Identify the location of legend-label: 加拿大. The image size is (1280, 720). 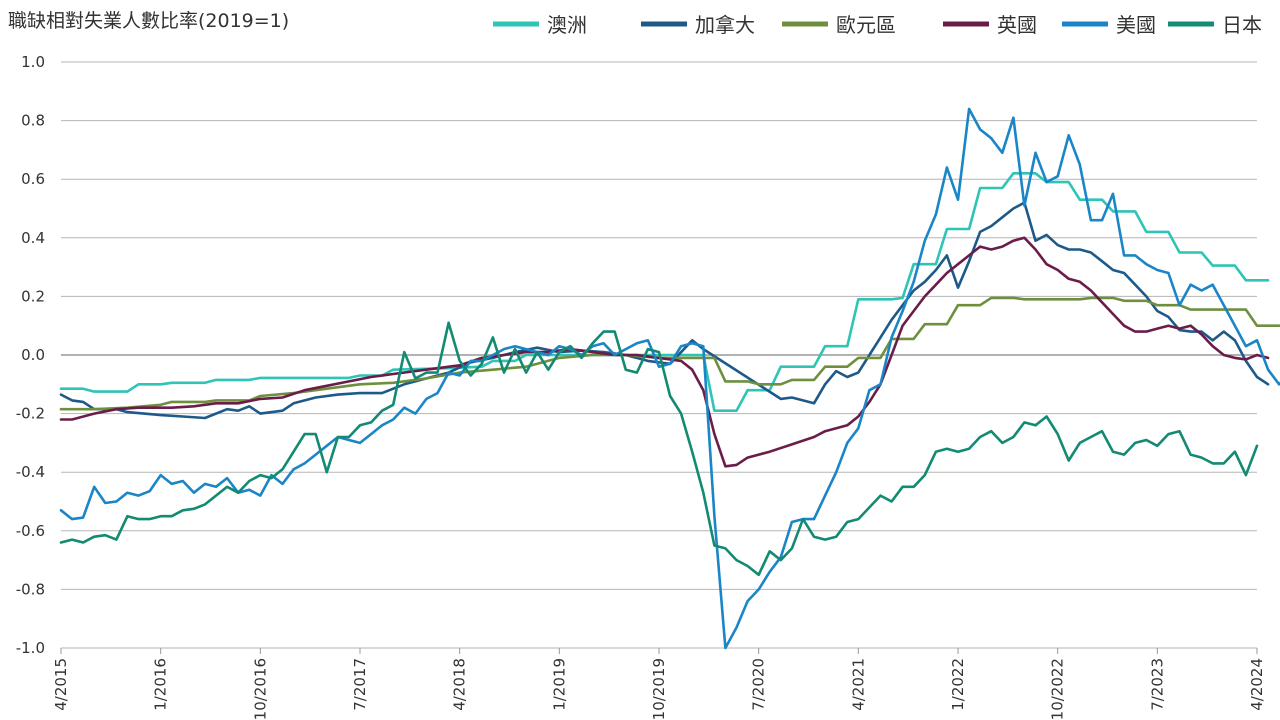
(725, 25).